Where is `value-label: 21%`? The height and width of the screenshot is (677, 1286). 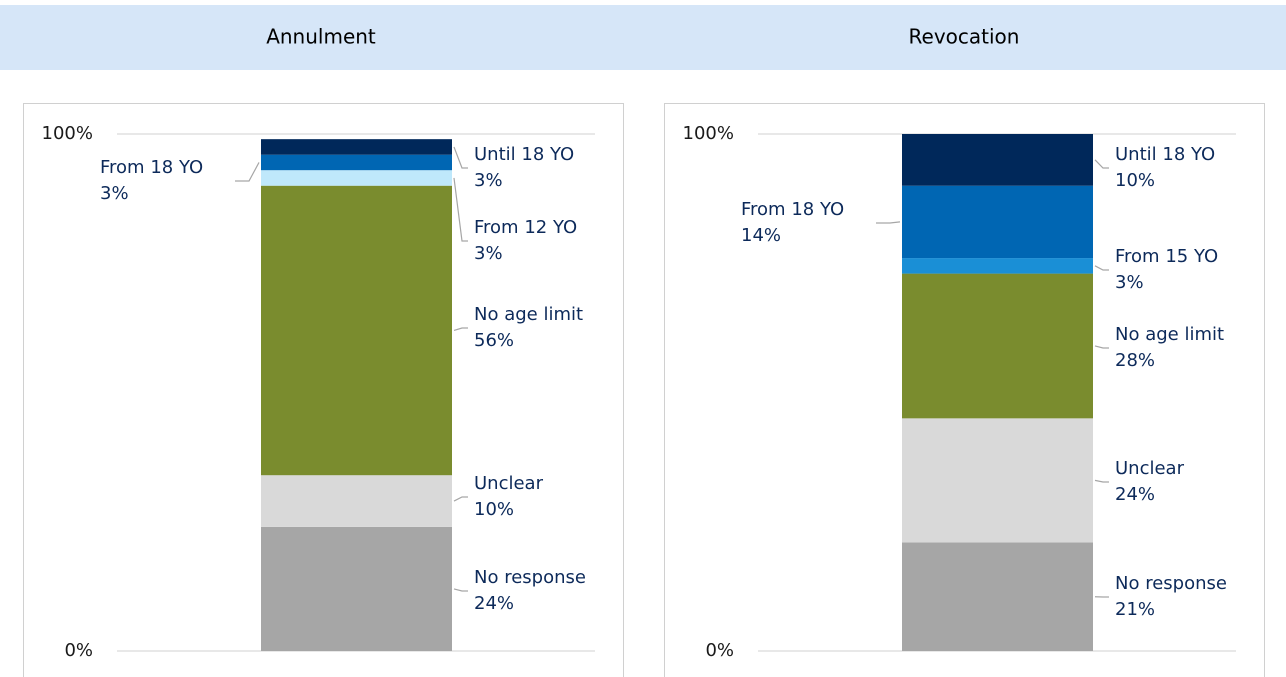 value-label: 21% is located at coordinates (1135, 609).